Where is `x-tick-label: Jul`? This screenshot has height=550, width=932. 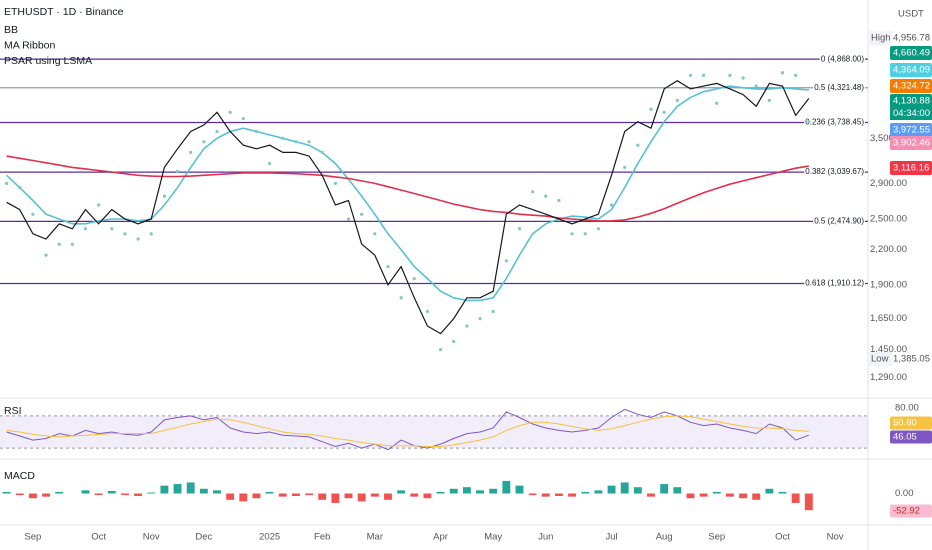 x-tick-label: Jul is located at coordinates (611, 537).